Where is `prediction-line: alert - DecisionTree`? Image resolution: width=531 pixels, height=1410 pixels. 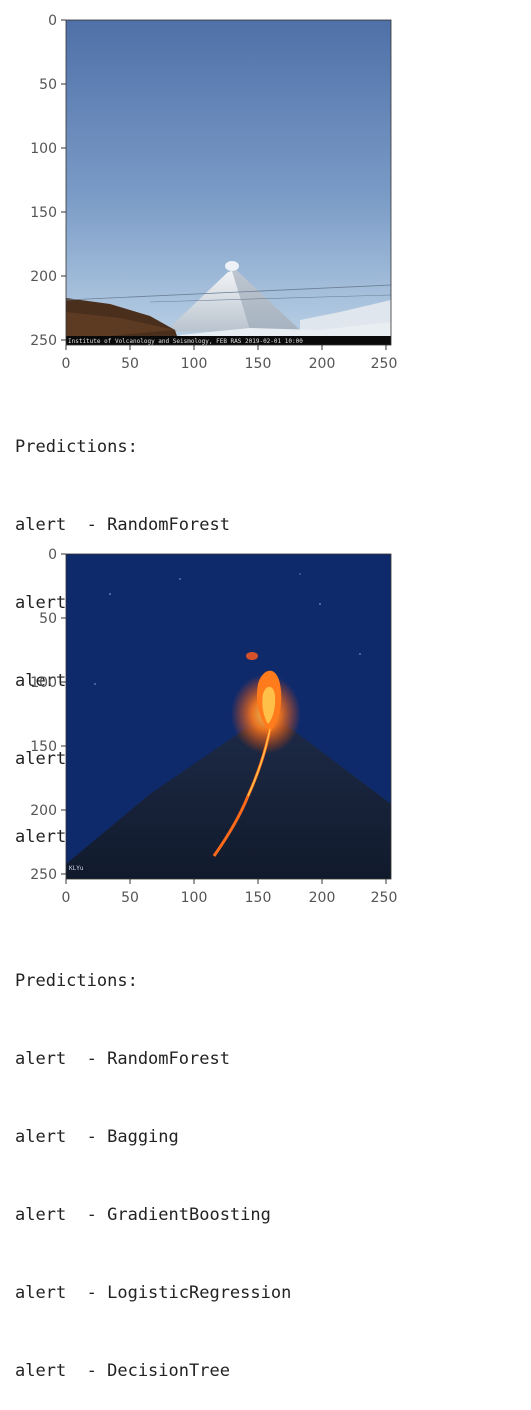 prediction-line: alert - DecisionTree is located at coordinates (122, 1371).